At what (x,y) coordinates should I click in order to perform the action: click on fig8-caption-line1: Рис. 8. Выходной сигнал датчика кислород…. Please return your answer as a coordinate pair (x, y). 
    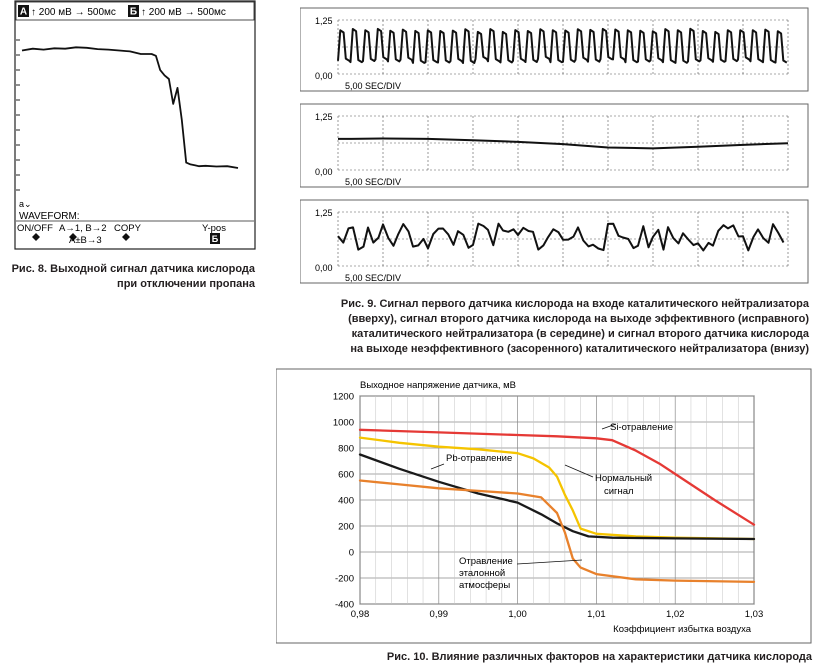
    Looking at the image, I should click on (133, 269).